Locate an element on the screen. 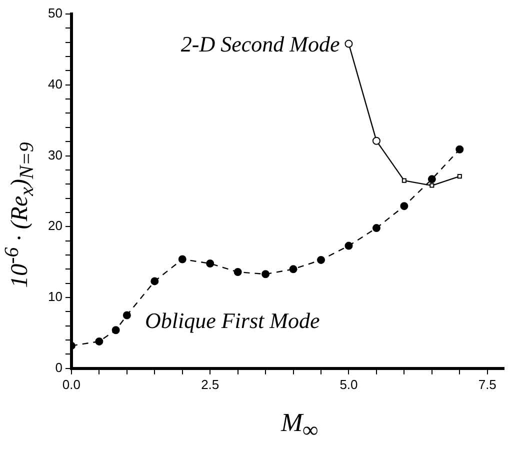 The height and width of the screenshot is (454, 509). x-axis-title: M$_{∞}$ is located at coordinates (300, 426).